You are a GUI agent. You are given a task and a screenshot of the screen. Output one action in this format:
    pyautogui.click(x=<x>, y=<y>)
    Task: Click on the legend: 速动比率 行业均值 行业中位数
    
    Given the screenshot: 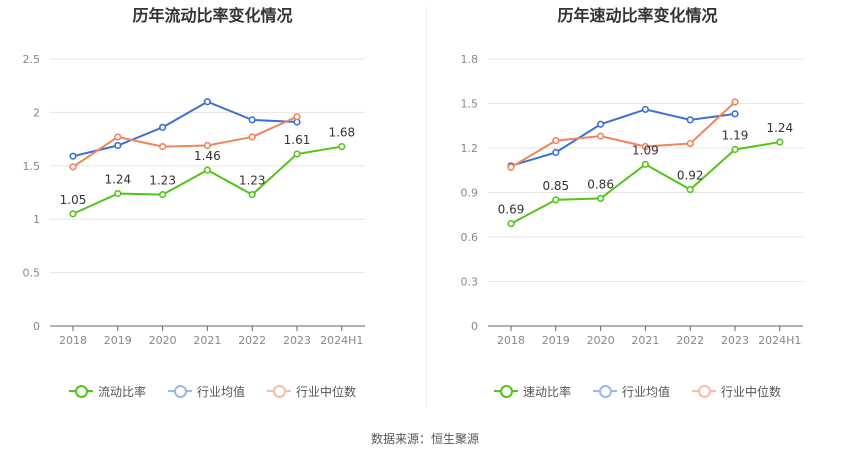 What is the action you would take?
    pyautogui.click(x=637, y=391)
    